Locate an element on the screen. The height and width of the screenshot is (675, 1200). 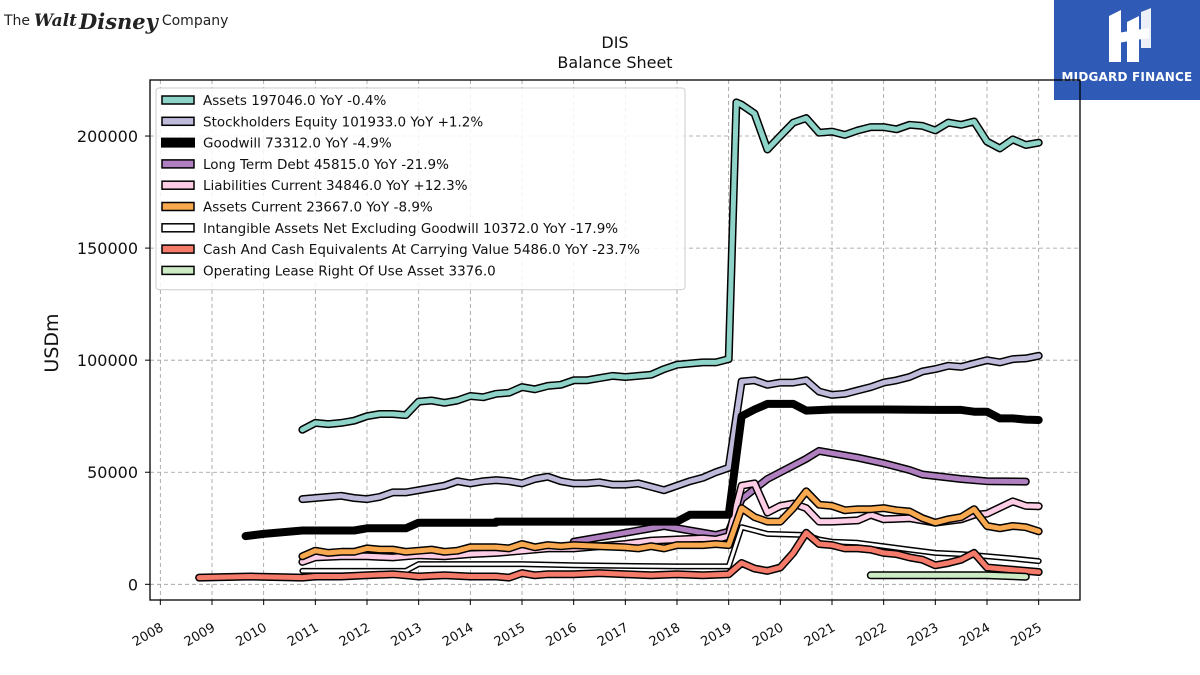
brand-logo: MIDGARD FINANCE is located at coordinates (1127, 50).